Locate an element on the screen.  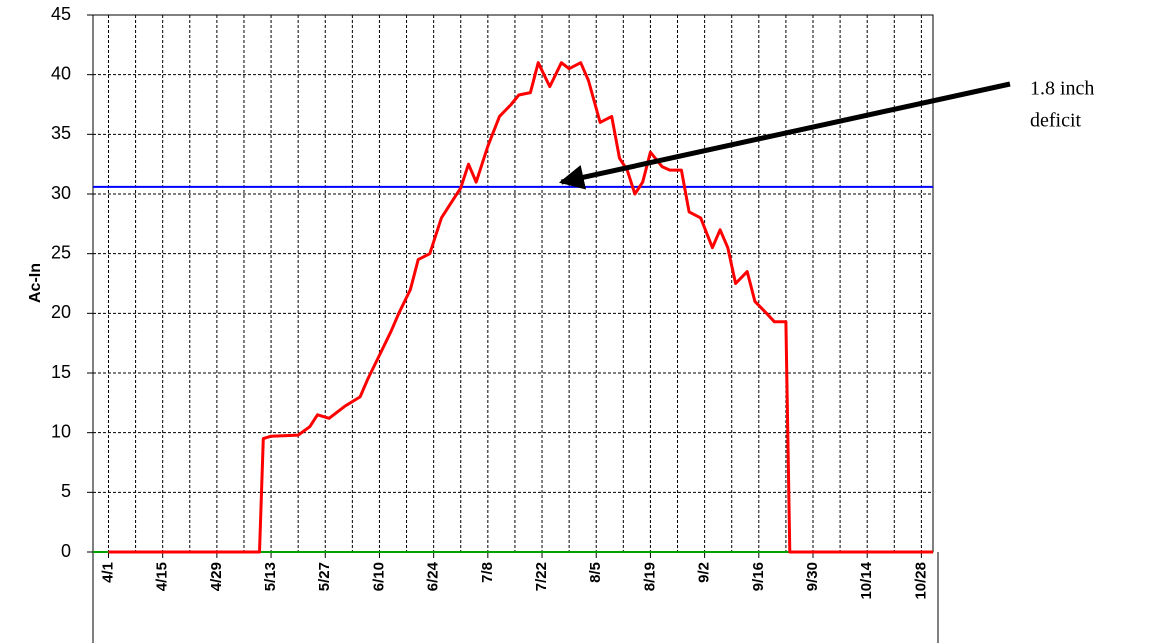
x-tick-label: 9/30 is located at coordinates (812, 576).